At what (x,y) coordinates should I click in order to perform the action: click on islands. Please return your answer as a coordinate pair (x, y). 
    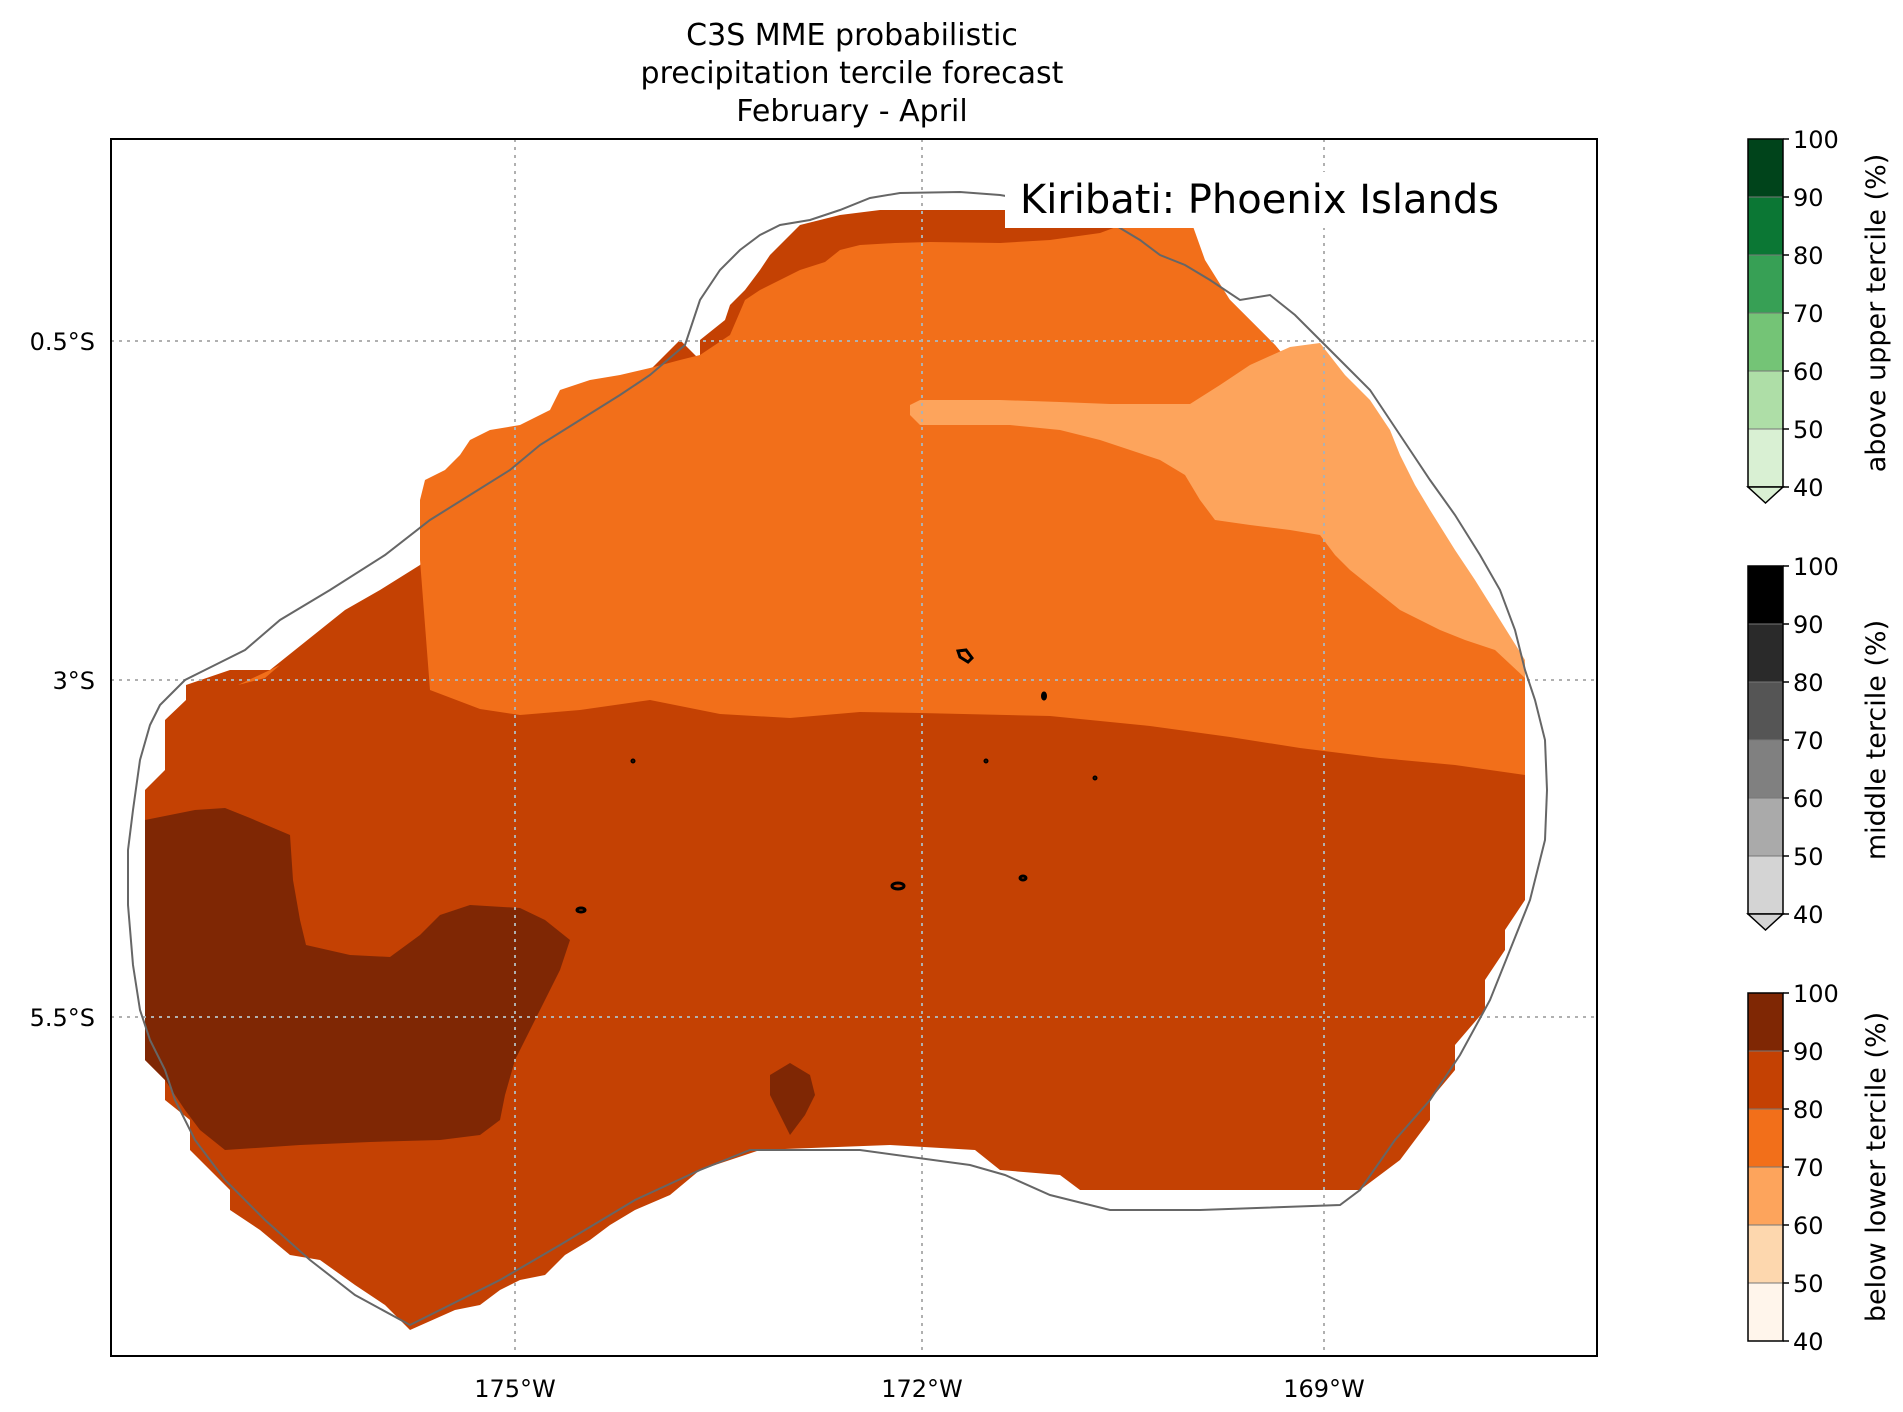
    Looking at the image, I should click on (836, 781).